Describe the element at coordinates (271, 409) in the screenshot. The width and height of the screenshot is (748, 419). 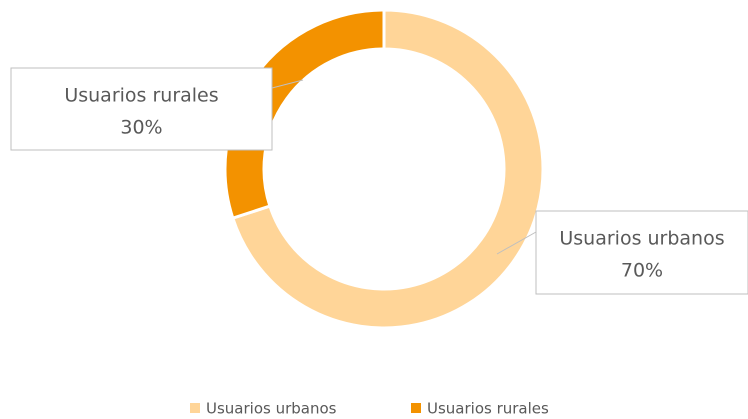
I see `legend-label: Usuarios urbanos` at that location.